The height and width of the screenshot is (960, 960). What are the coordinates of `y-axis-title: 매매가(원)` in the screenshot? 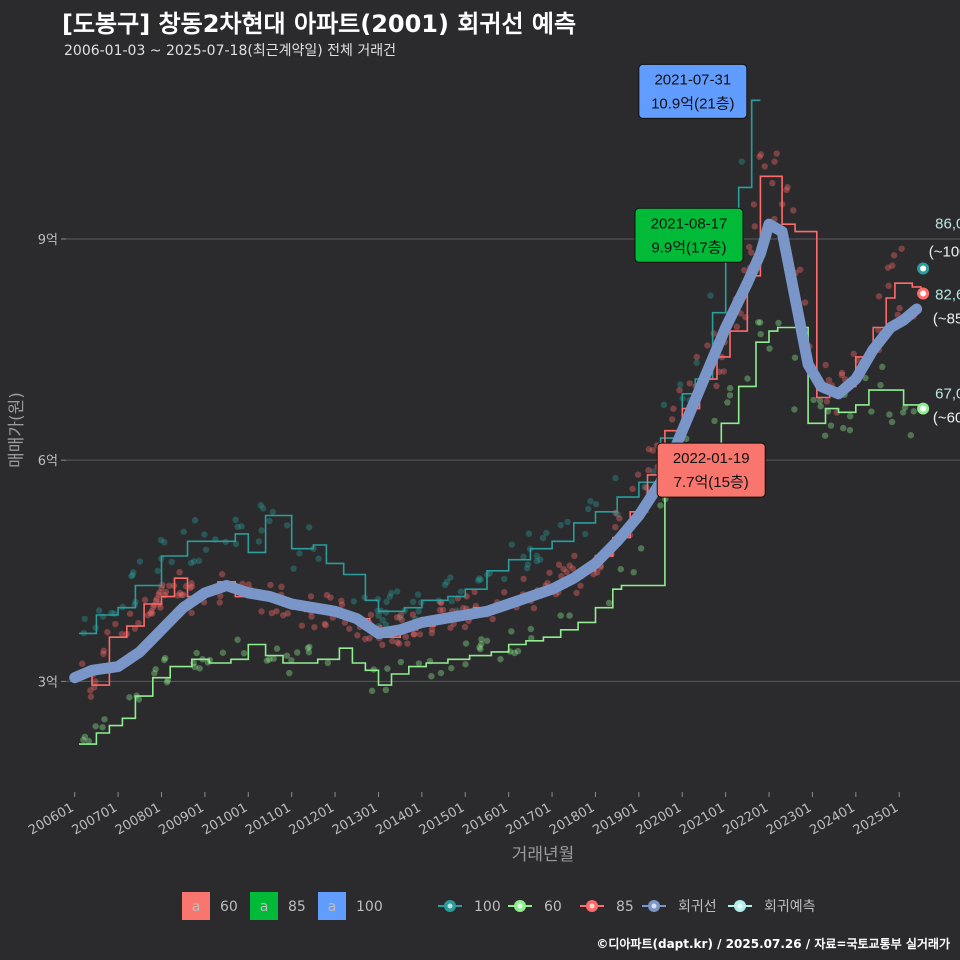 It's located at (17, 430).